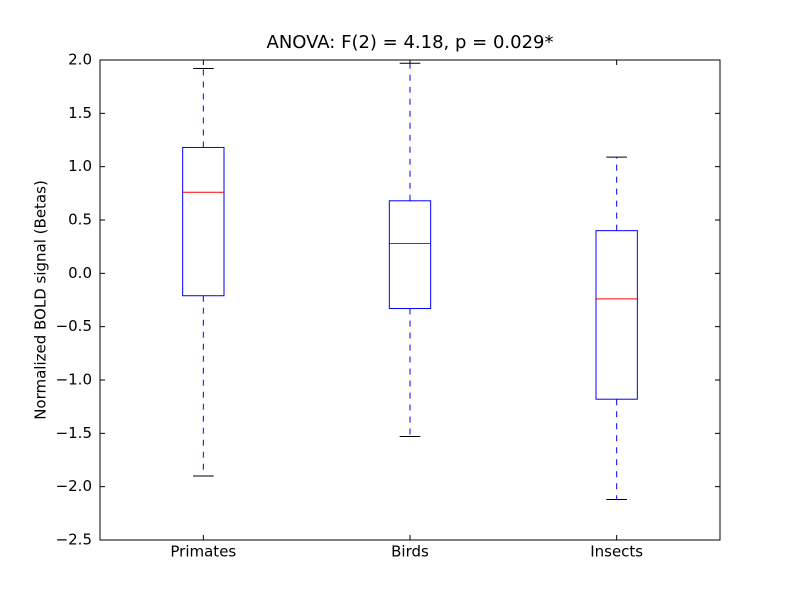  What do you see at coordinates (80, 113) in the screenshot?
I see `y-tick-label: 1.5` at bounding box center [80, 113].